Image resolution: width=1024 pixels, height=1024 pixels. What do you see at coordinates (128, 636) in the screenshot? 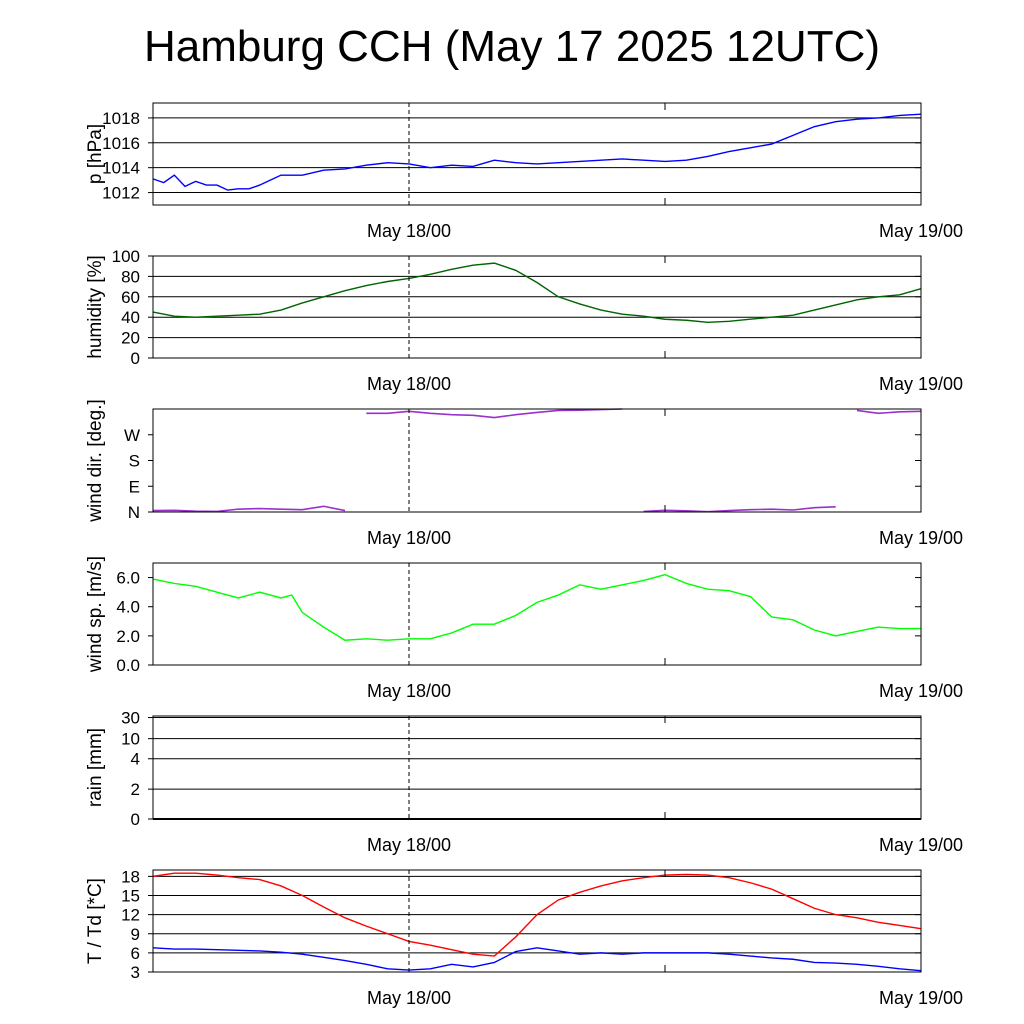
I see `y-tick-label: 2.0` at bounding box center [128, 636].